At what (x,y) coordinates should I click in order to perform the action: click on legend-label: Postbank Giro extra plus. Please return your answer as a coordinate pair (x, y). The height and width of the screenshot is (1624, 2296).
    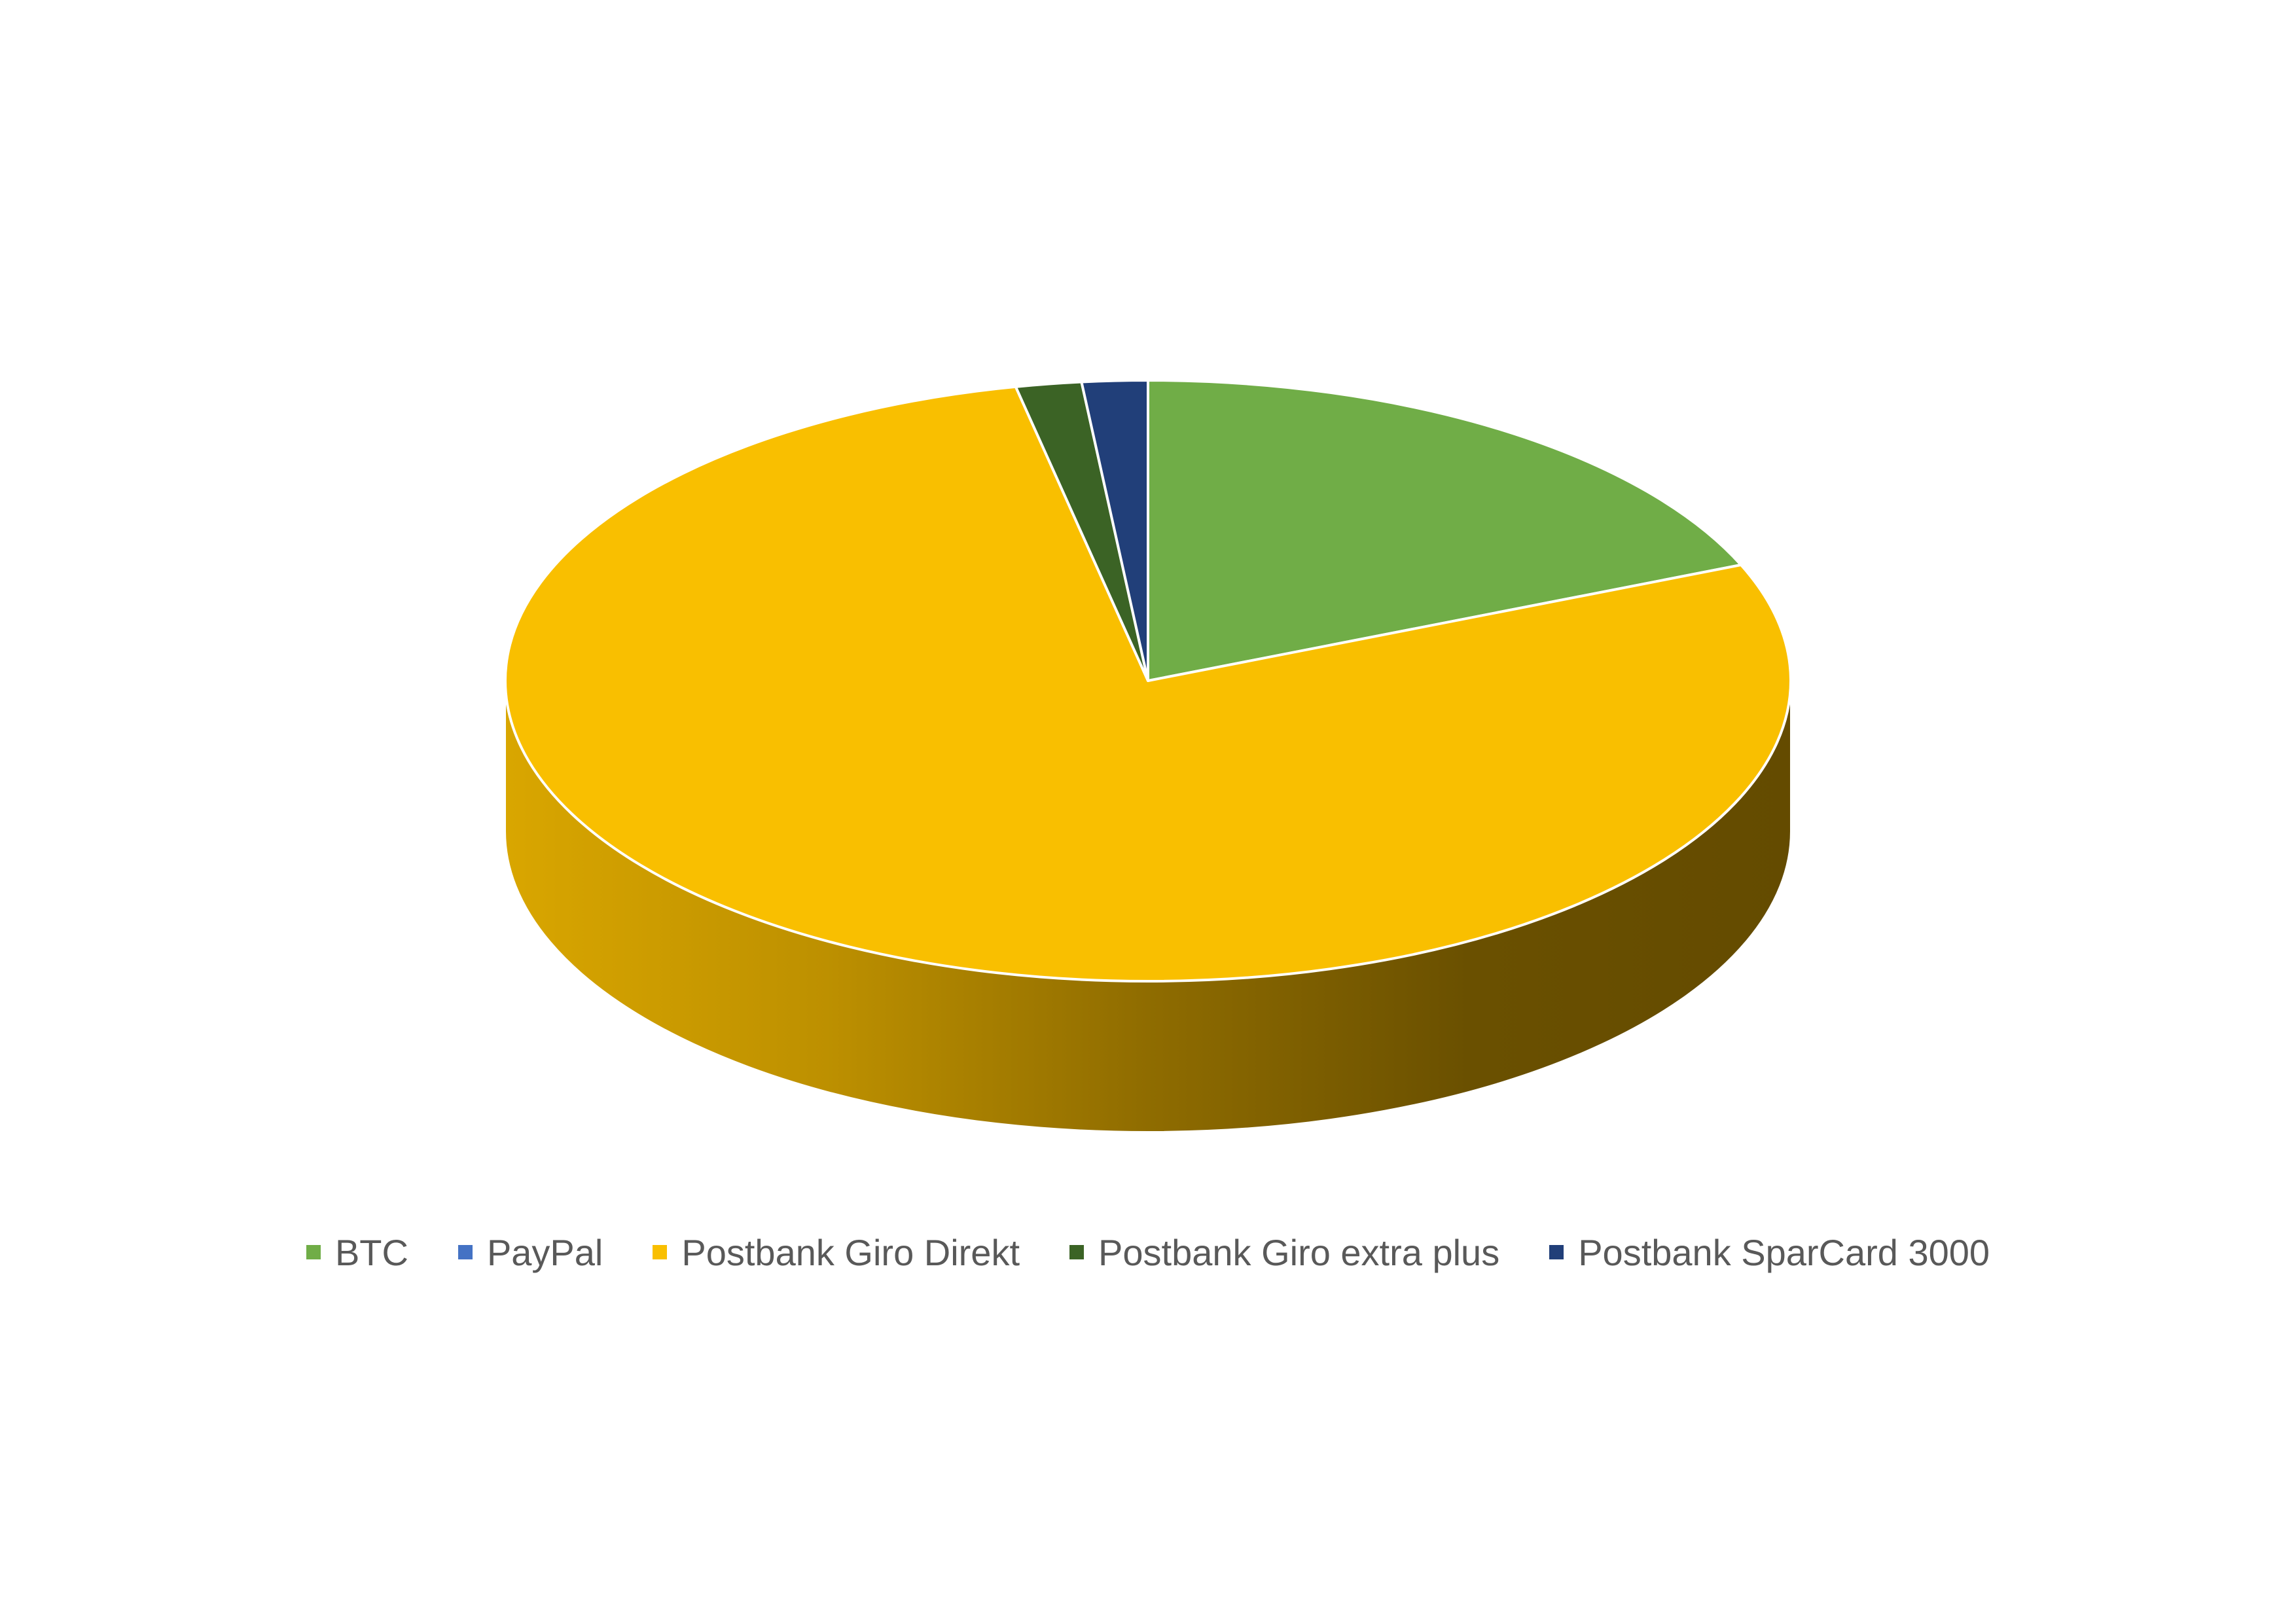
    Looking at the image, I should click on (1299, 1252).